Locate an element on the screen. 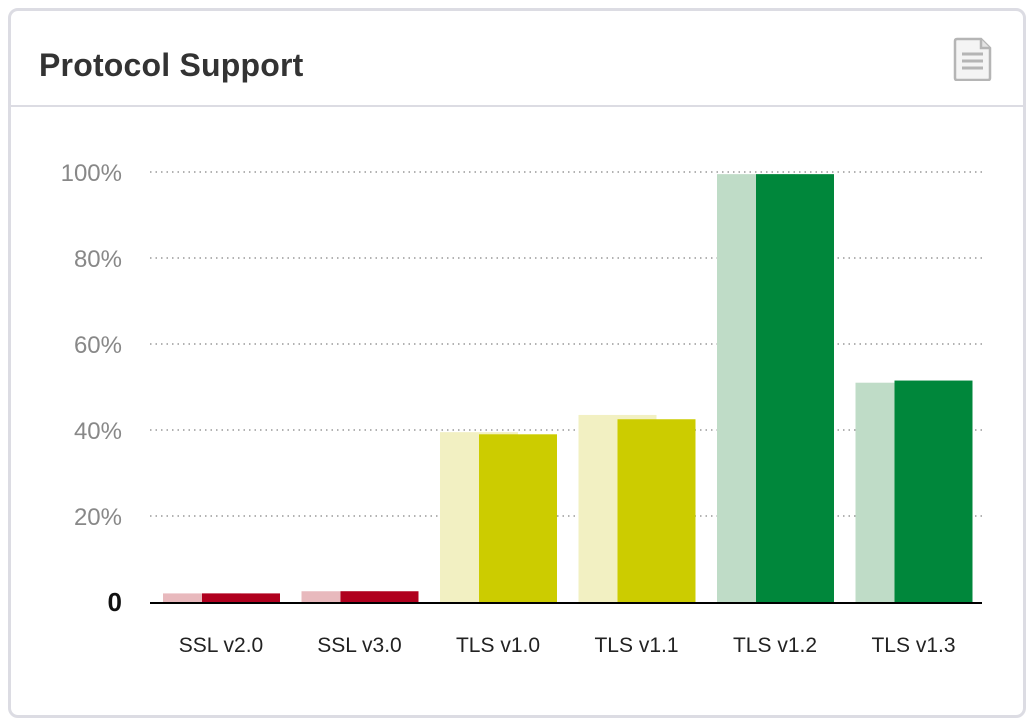 The image size is (1034, 726). x-tick-label: SSL v2.0 is located at coordinates (221, 645).